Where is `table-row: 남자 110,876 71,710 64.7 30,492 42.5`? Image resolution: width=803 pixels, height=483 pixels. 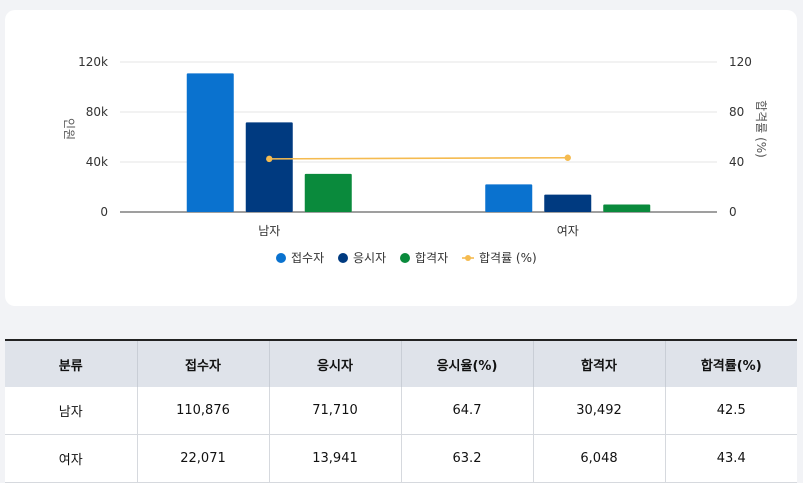
table-row: 남자 110,876 71,710 64.7 30,492 42.5 is located at coordinates (401, 411).